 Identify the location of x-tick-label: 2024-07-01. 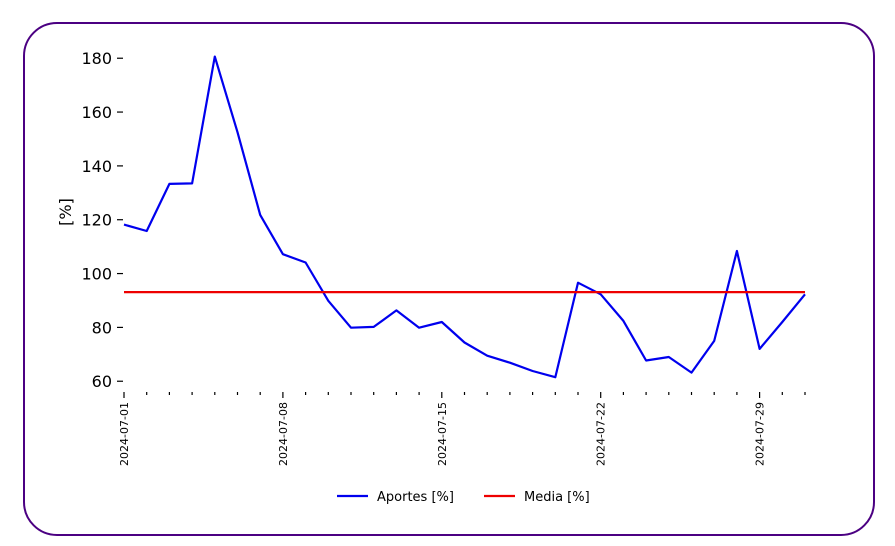
(124, 434).